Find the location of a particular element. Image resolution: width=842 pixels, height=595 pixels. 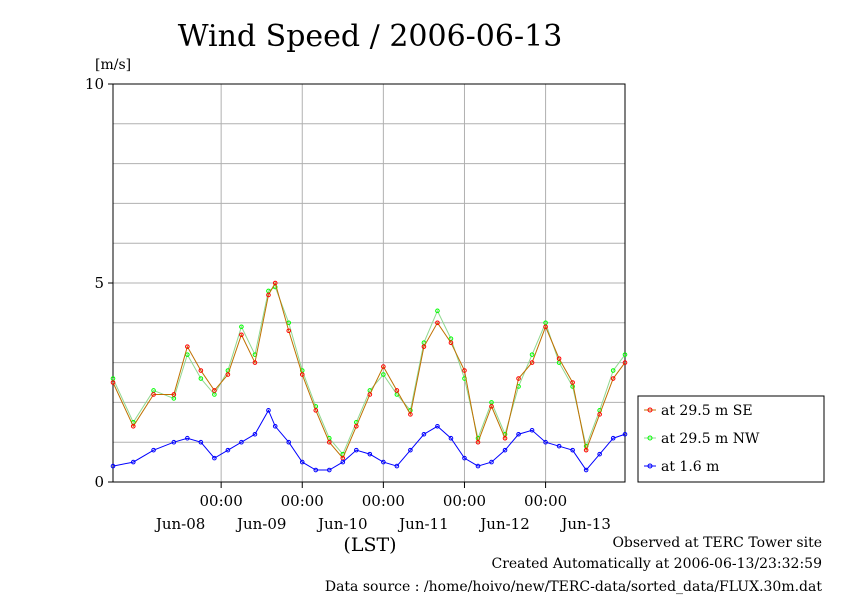

legend-label: at 29.5 m SE is located at coordinates (707, 411).